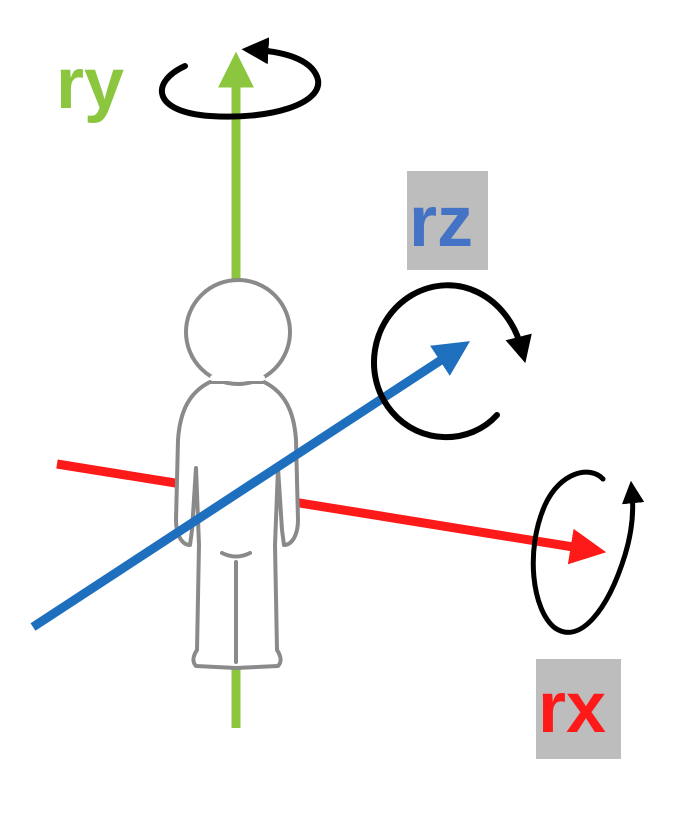 The height and width of the screenshot is (819, 675). What do you see at coordinates (331, 512) in the screenshot?
I see `x-axis-line` at bounding box center [331, 512].